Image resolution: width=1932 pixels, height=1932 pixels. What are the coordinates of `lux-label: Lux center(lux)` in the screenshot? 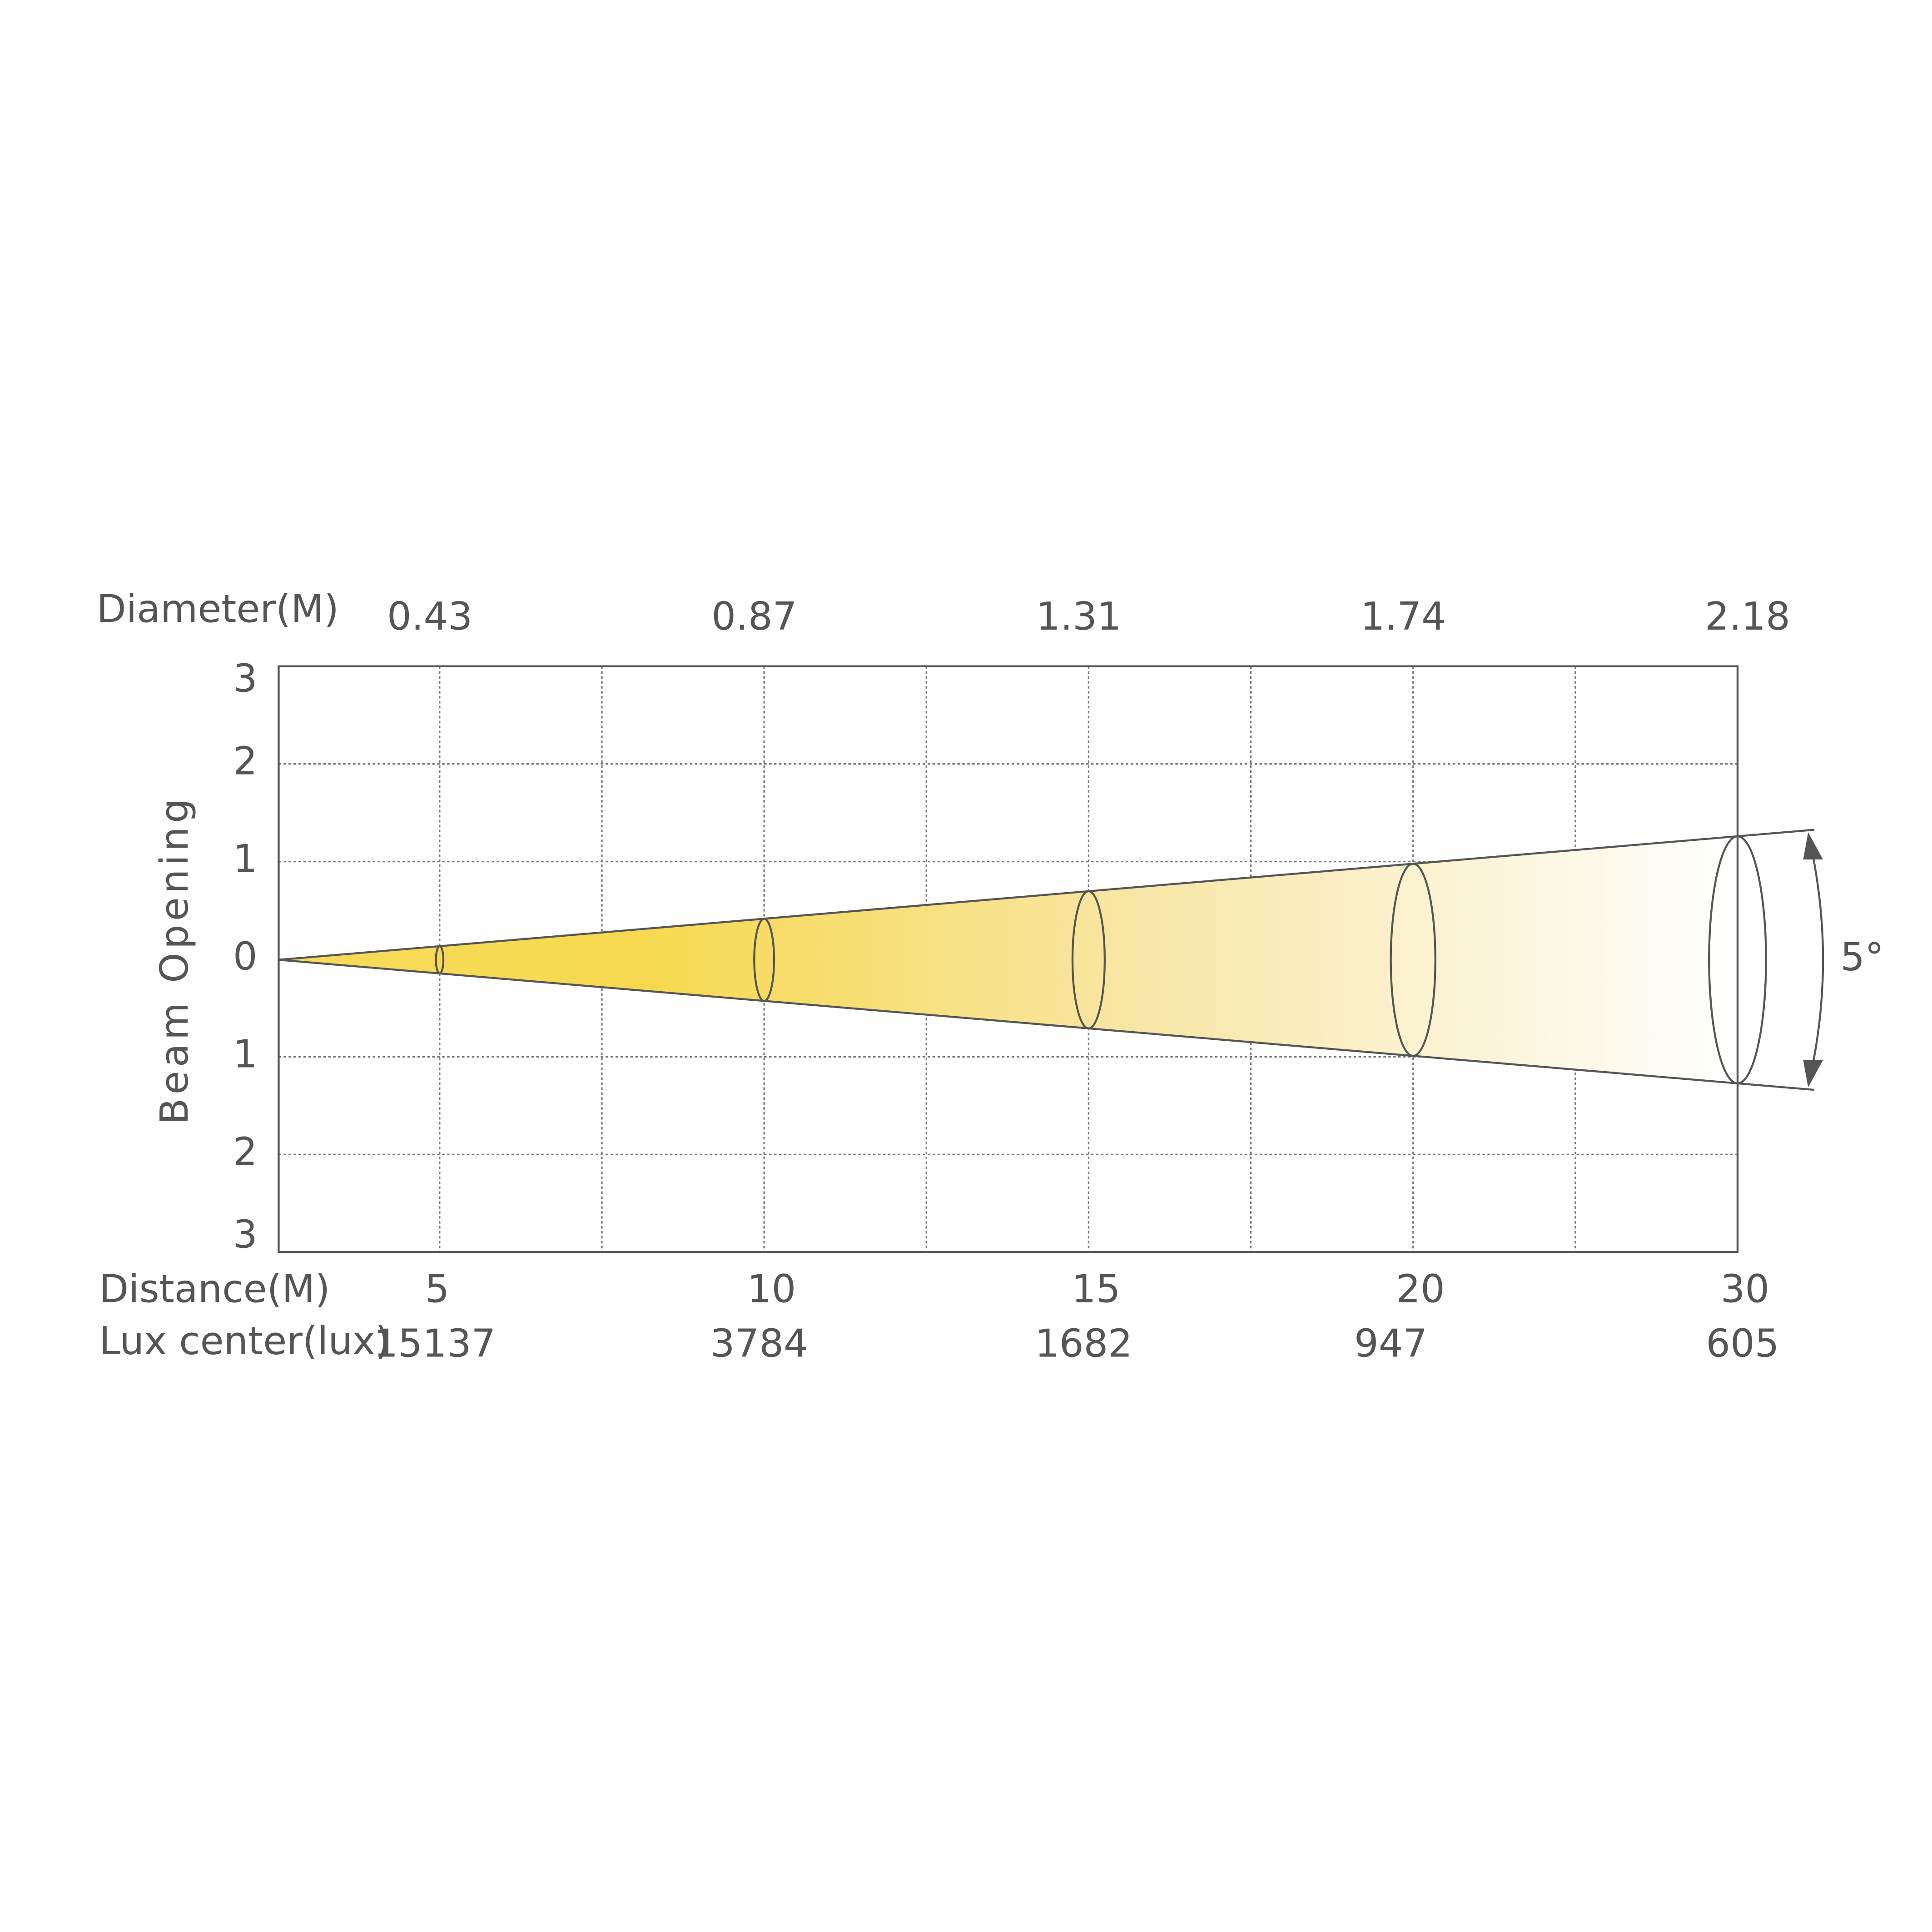 It's located at (245, 1341).